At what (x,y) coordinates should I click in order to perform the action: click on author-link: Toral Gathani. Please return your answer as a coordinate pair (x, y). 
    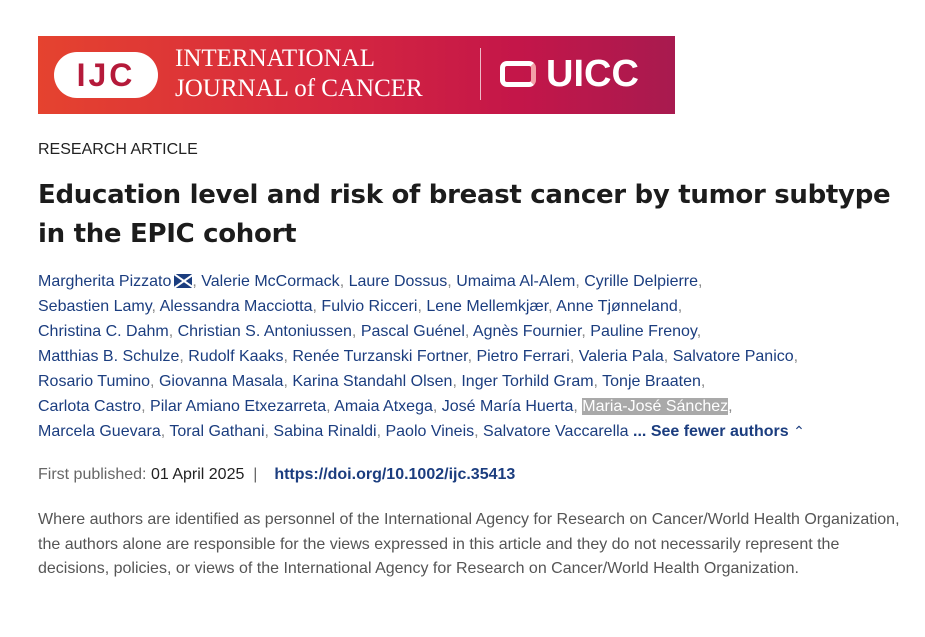
    Looking at the image, I should click on (217, 431).